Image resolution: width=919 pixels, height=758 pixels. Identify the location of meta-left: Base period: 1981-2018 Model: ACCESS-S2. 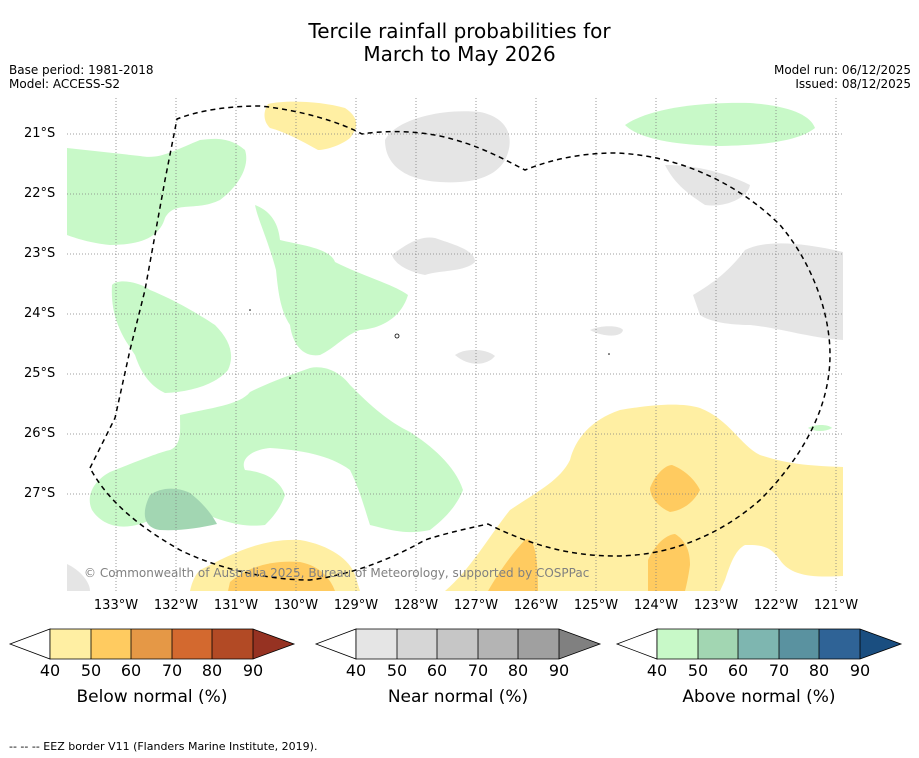
(81, 77).